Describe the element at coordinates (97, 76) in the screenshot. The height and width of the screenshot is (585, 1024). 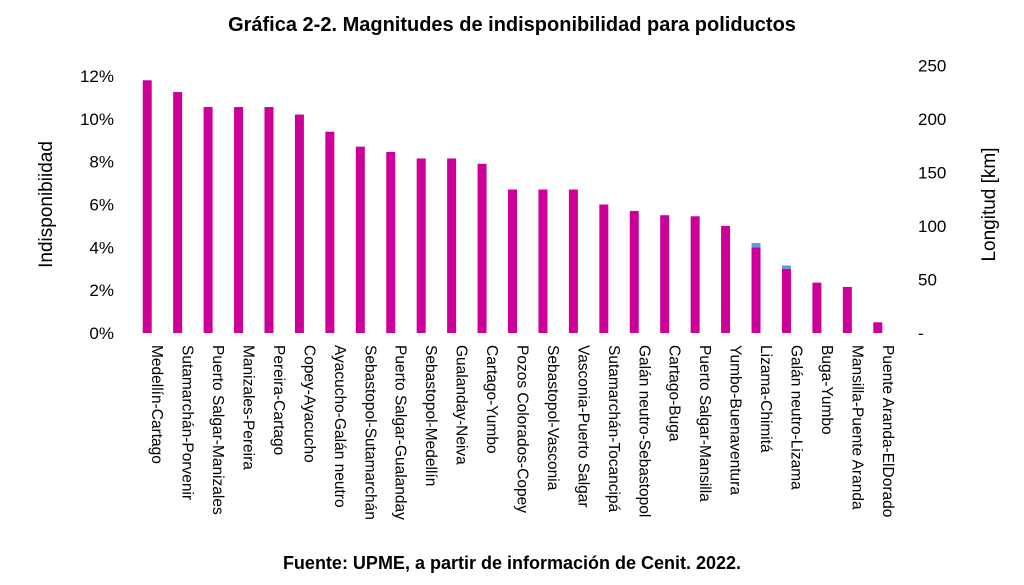
I see `y-tick-label: 12%` at that location.